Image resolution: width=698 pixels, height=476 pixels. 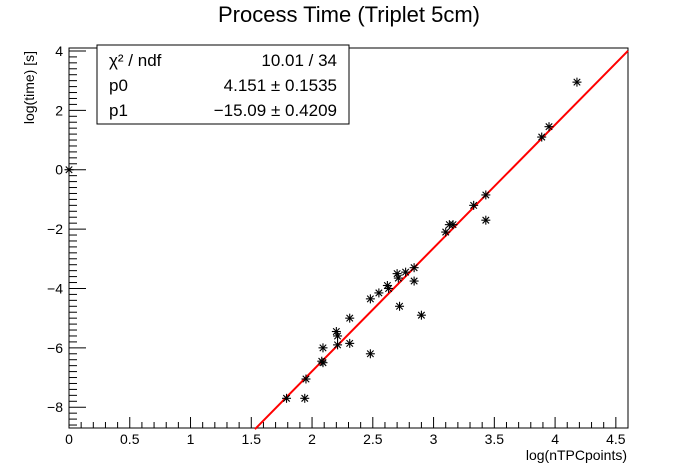 I want to click on x-axis-label: log(nTPCpoints), so click(x=576, y=455).